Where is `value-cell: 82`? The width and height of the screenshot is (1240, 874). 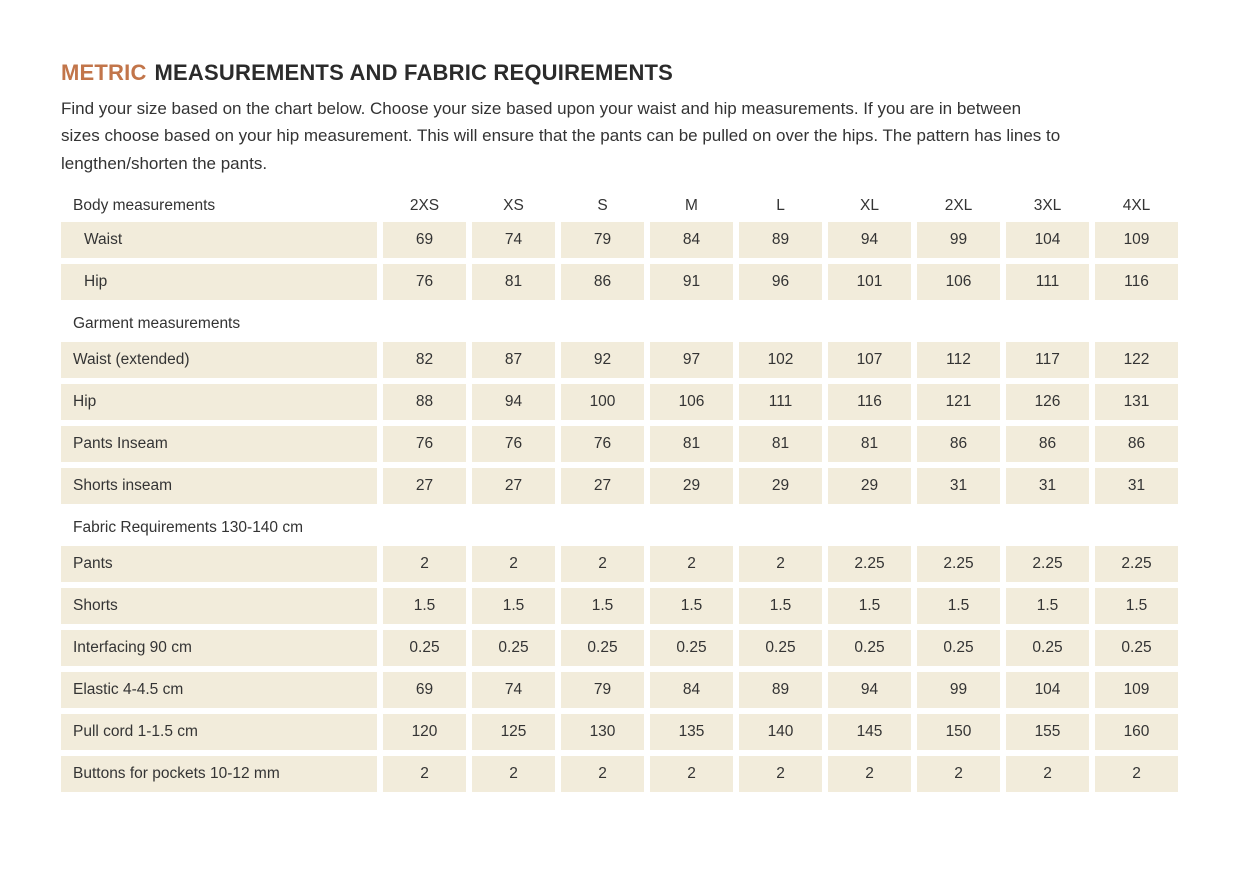
value-cell: 82 is located at coordinates (424, 360).